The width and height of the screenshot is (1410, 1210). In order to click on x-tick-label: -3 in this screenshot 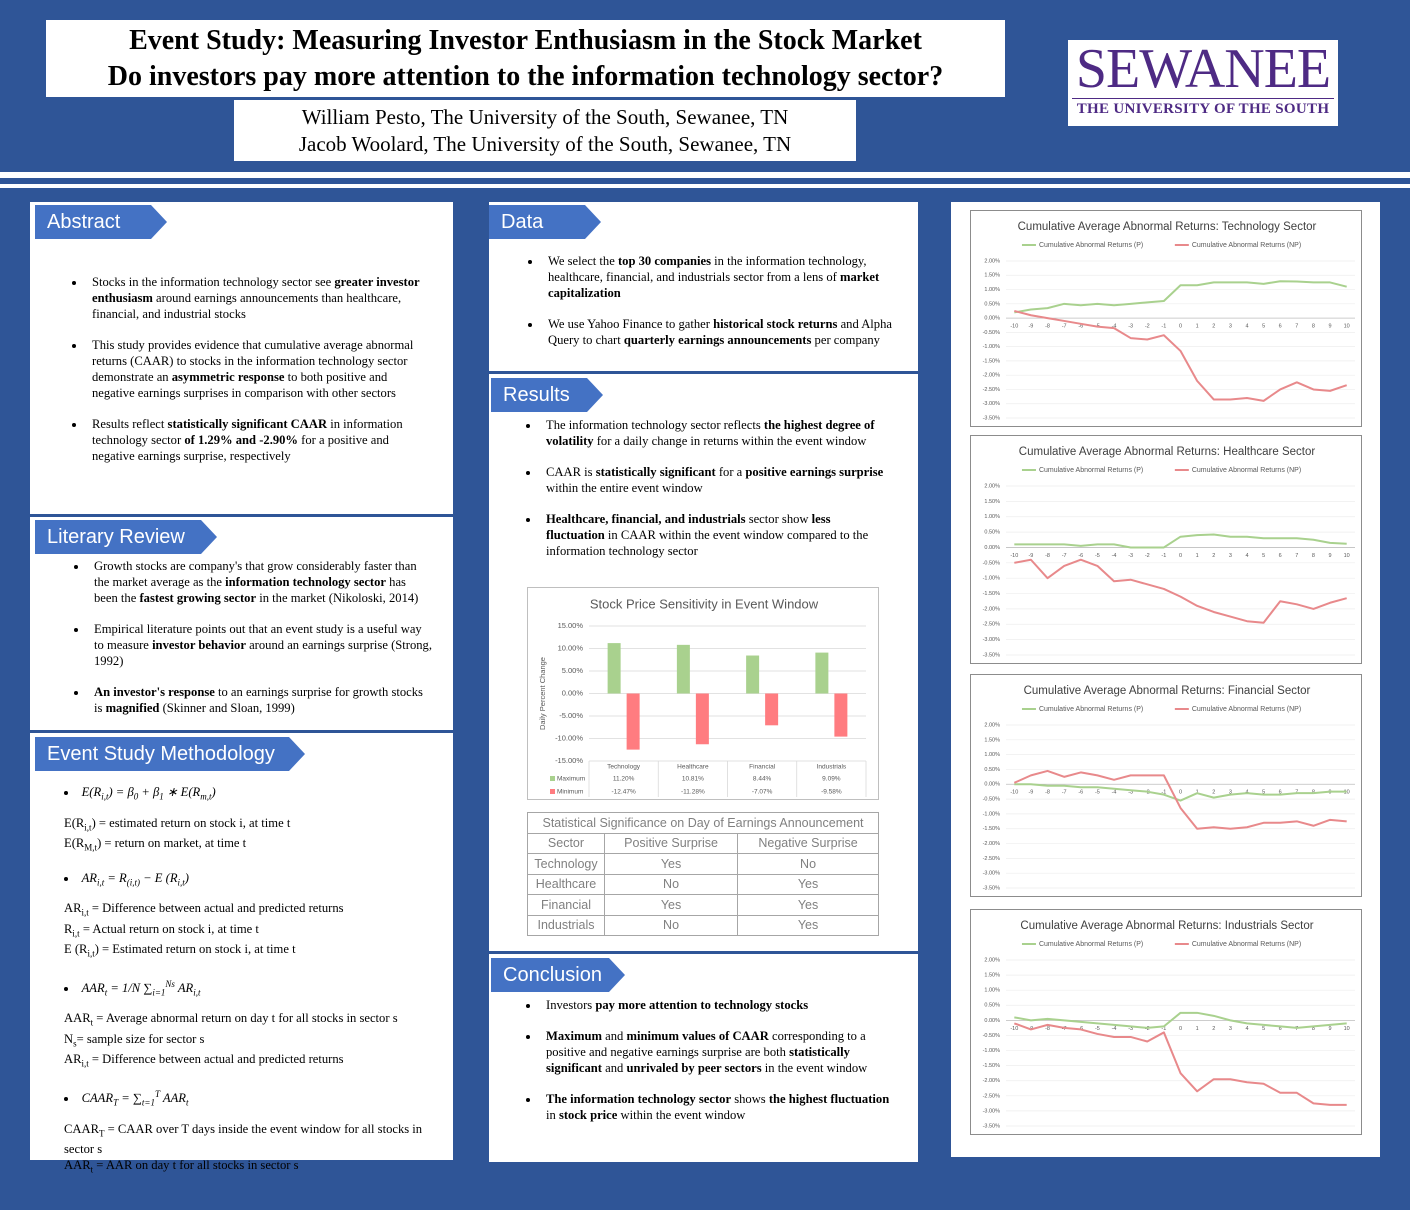, I will do `click(1130, 793)`.